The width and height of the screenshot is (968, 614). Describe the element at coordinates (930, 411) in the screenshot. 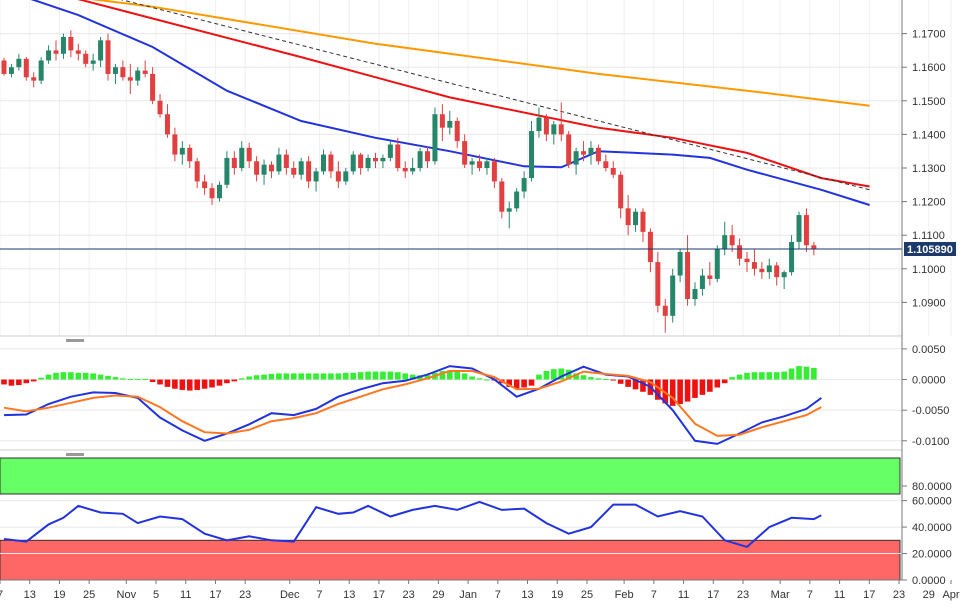

I see `y-tick-label: -0.0050` at that location.